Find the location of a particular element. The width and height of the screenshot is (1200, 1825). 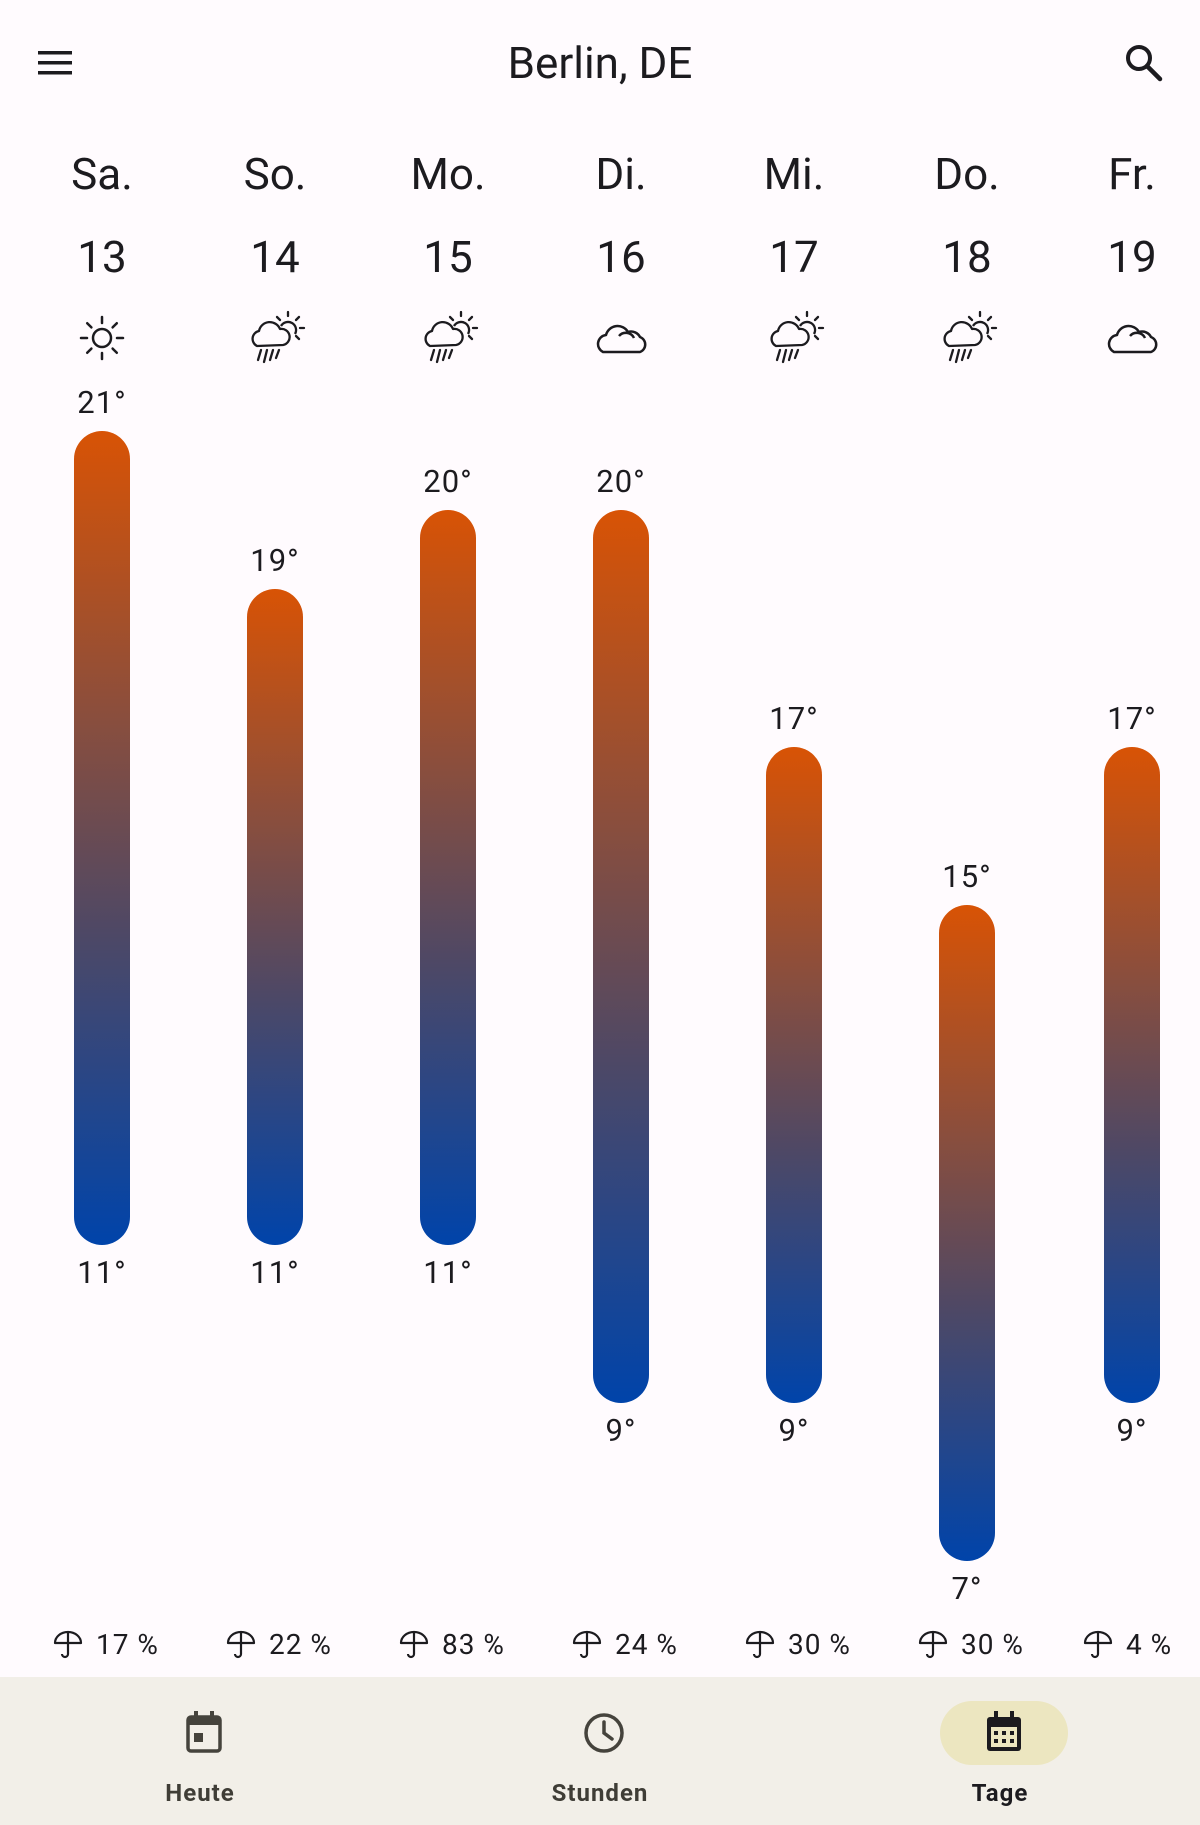

precipitation: 22 % is located at coordinates (278, 1644).